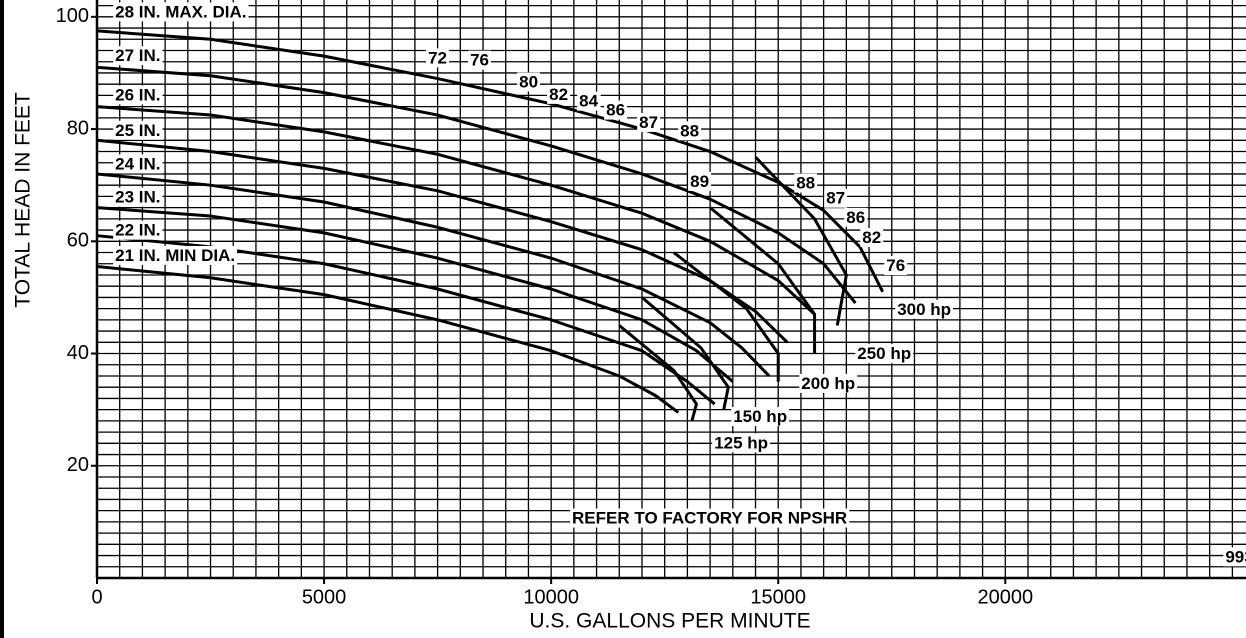  I want to click on annotation: 27 IN., so click(138, 56).